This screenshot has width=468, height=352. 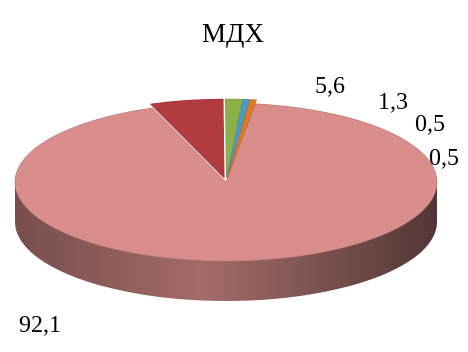 What do you see at coordinates (444, 158) in the screenshot?
I see `data-label-5: 0,5` at bounding box center [444, 158].